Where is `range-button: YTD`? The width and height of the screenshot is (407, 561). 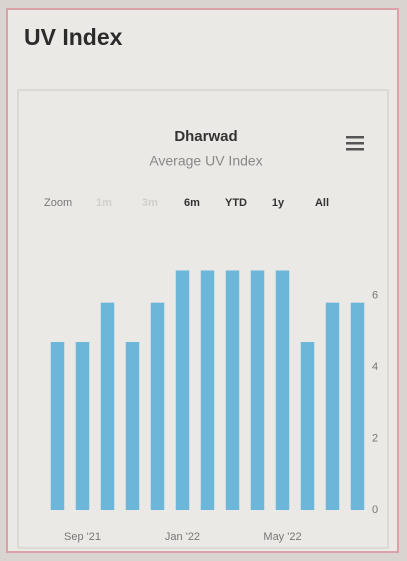
range-button: YTD is located at coordinates (236, 203).